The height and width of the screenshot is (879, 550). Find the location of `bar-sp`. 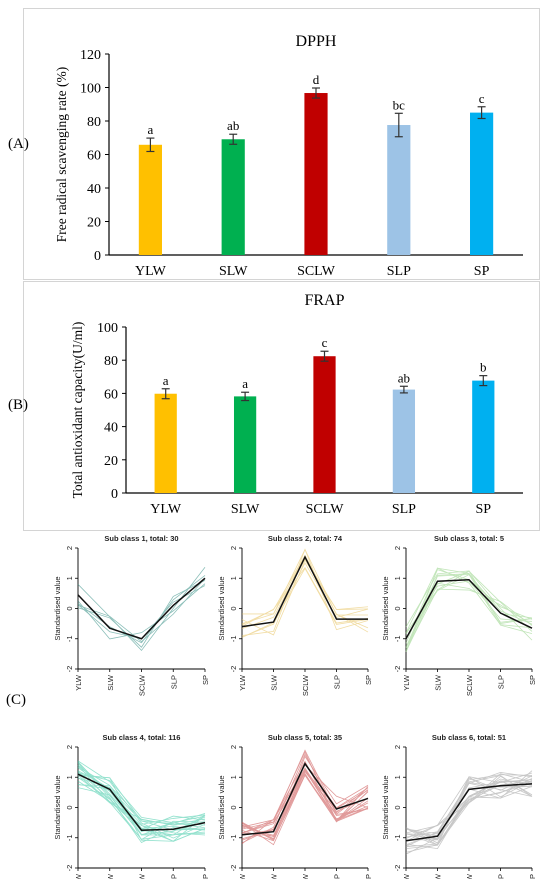

bar-sp is located at coordinates (482, 183).